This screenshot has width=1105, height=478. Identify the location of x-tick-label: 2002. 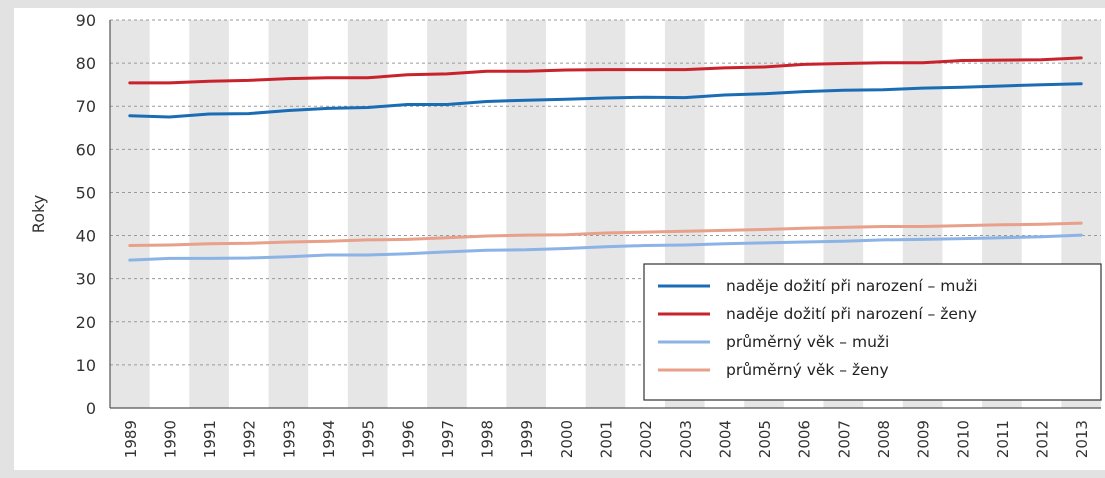
(646, 439).